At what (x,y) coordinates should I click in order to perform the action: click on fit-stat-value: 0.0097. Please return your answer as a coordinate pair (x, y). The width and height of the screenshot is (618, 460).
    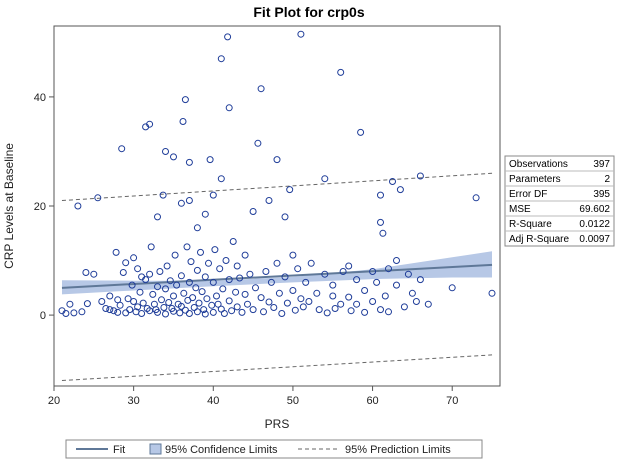
    Looking at the image, I should click on (594, 239).